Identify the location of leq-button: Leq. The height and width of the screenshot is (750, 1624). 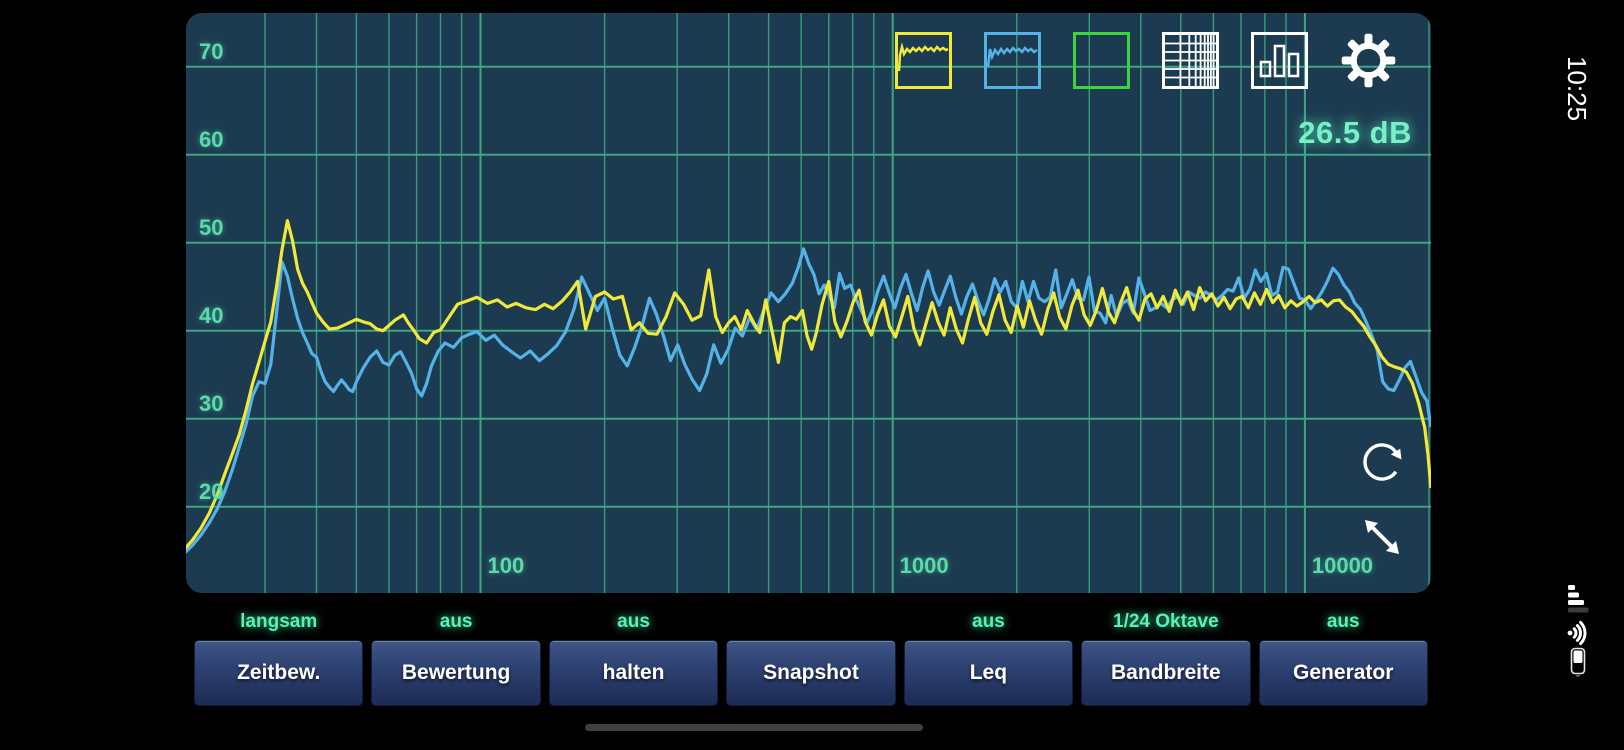
(988, 673).